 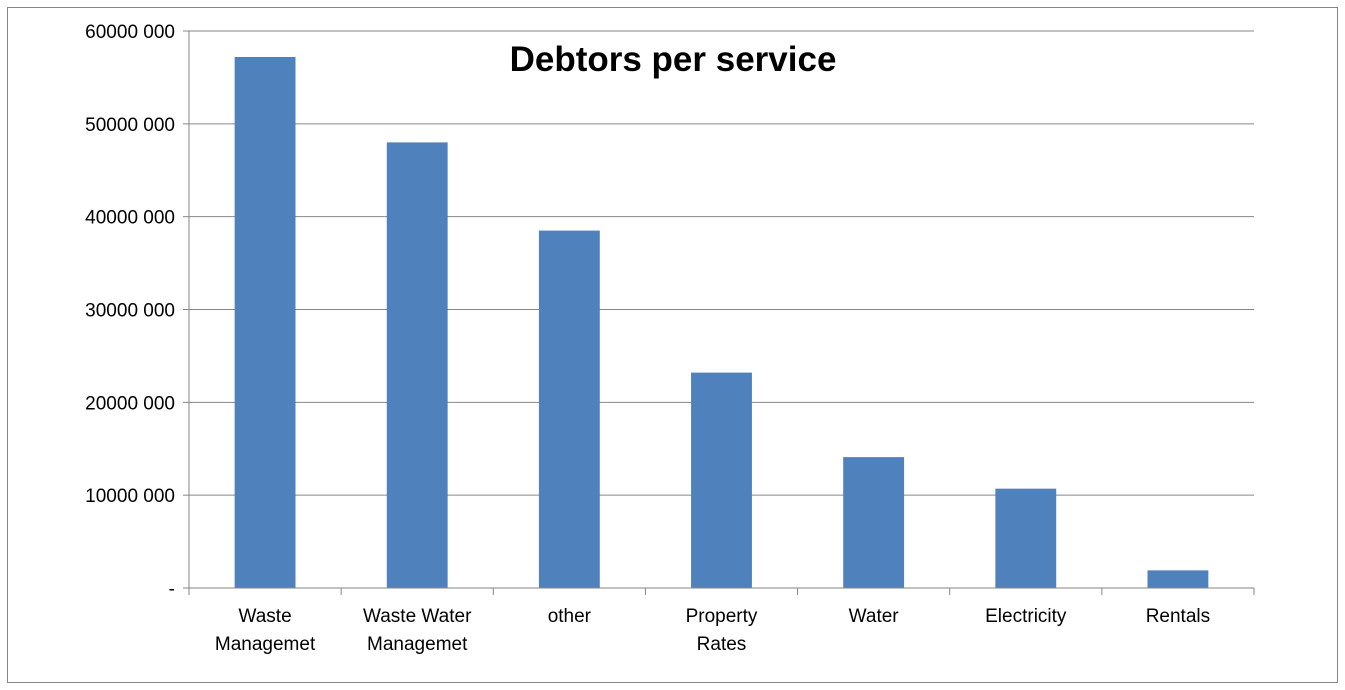 What do you see at coordinates (673, 59) in the screenshot?
I see `chart-title: Debtors per service` at bounding box center [673, 59].